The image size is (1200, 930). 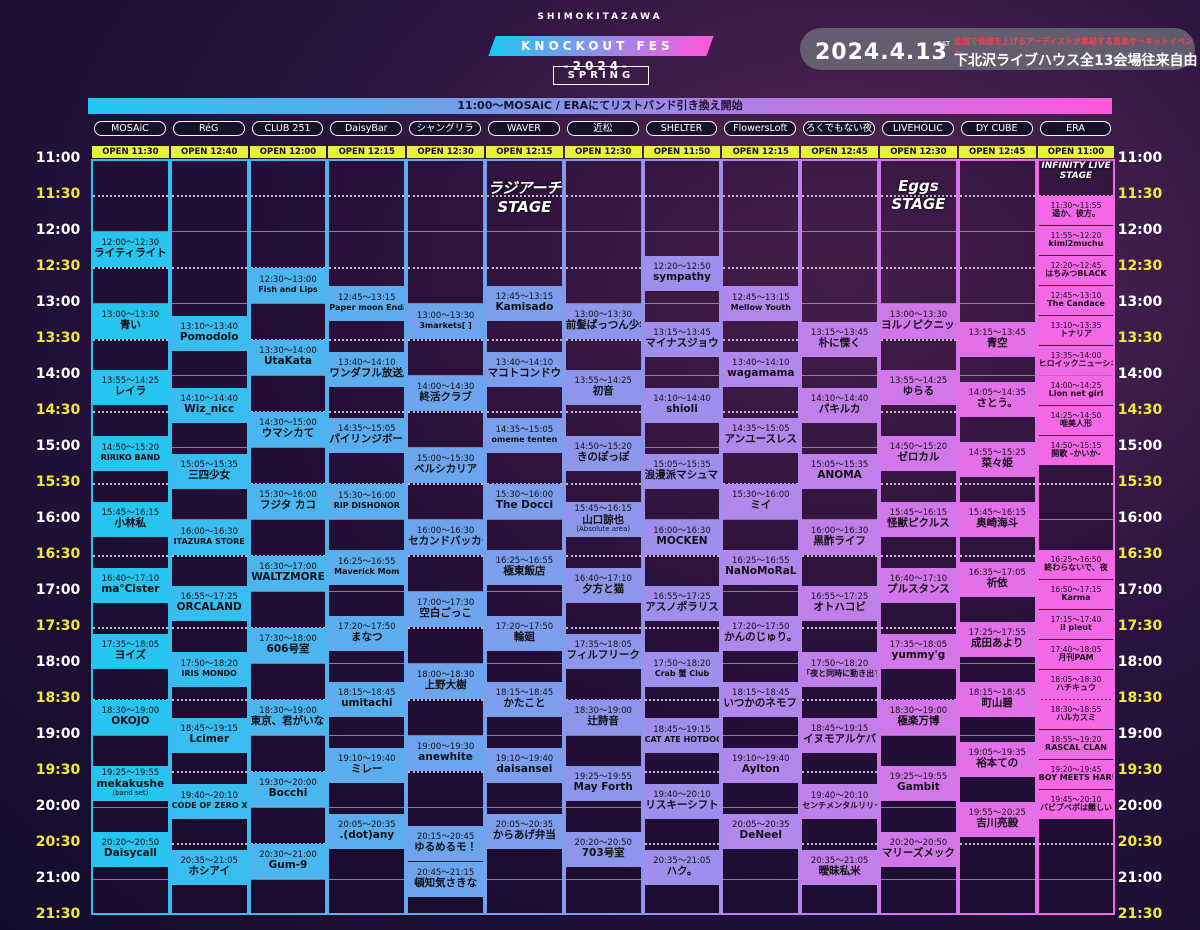 I want to click on act-name: さとう。, so click(x=997, y=403).